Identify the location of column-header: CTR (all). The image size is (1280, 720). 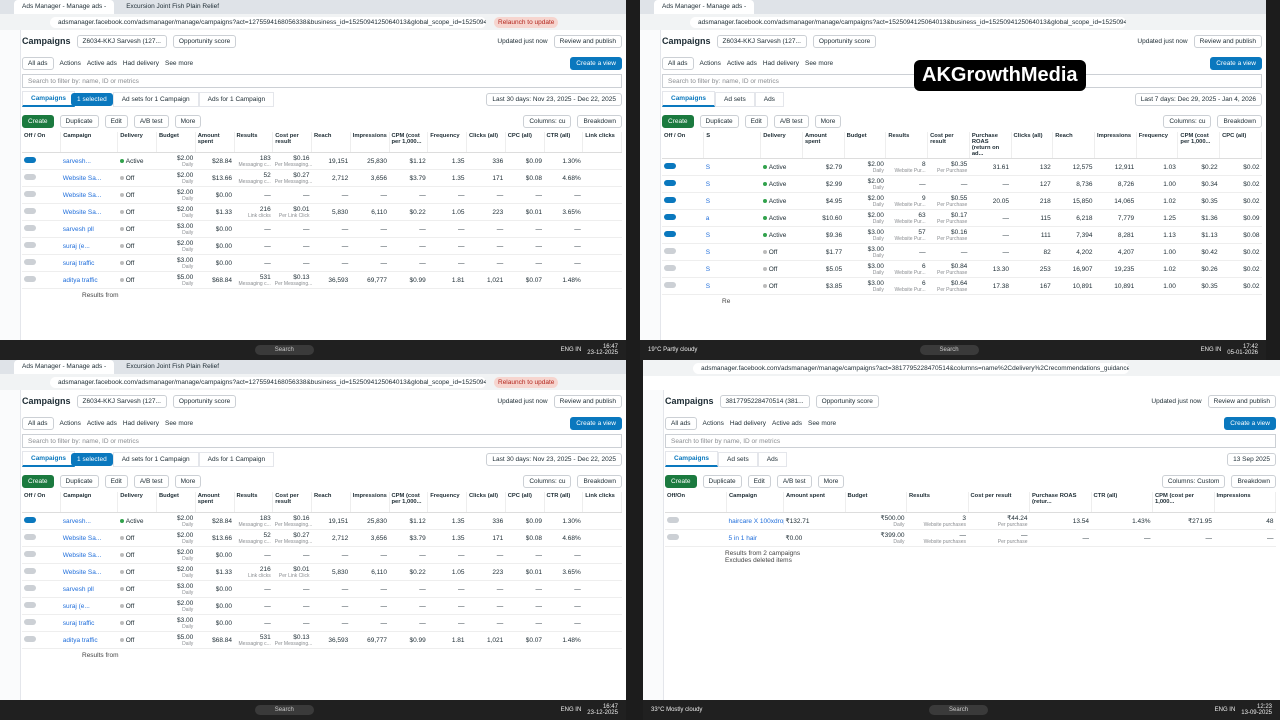
(1122, 502).